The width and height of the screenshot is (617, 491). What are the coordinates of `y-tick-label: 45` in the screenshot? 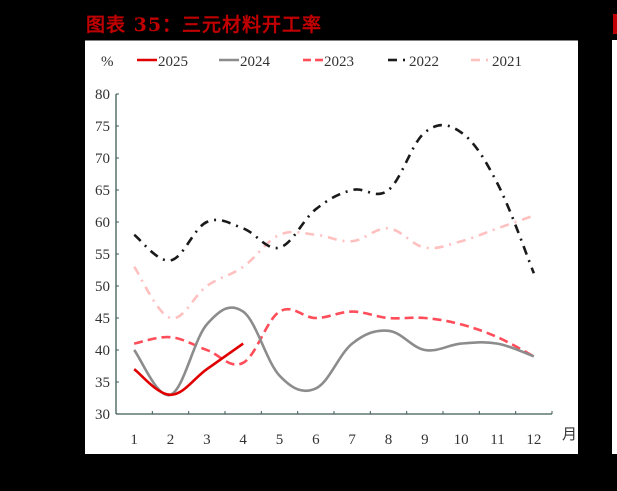 It's located at (102, 319).